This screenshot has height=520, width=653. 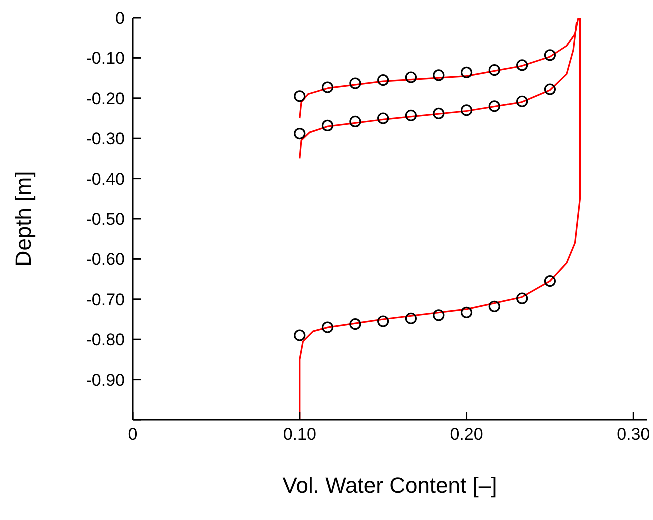 I want to click on y-tick-label: -0.70, so click(x=105, y=300).